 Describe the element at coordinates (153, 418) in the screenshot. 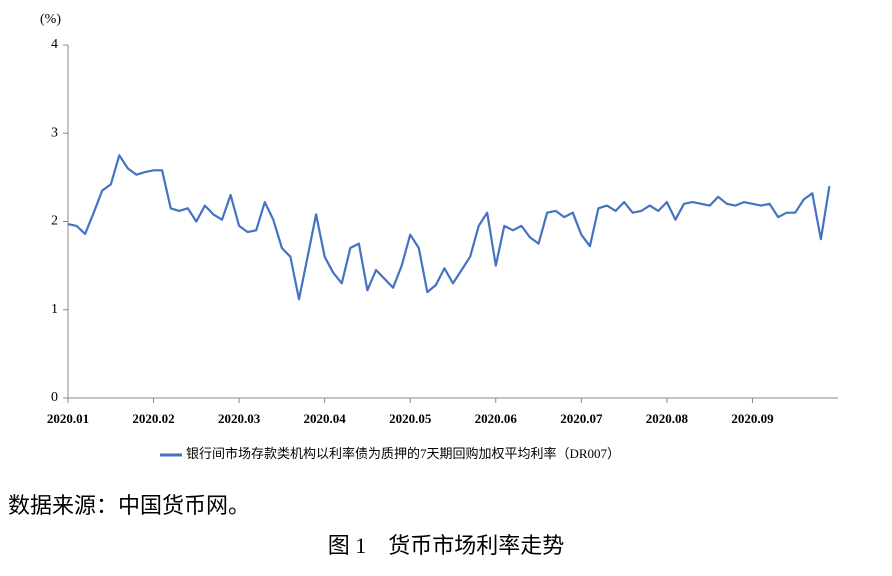

I see `x-tick-label: 2020.02` at that location.